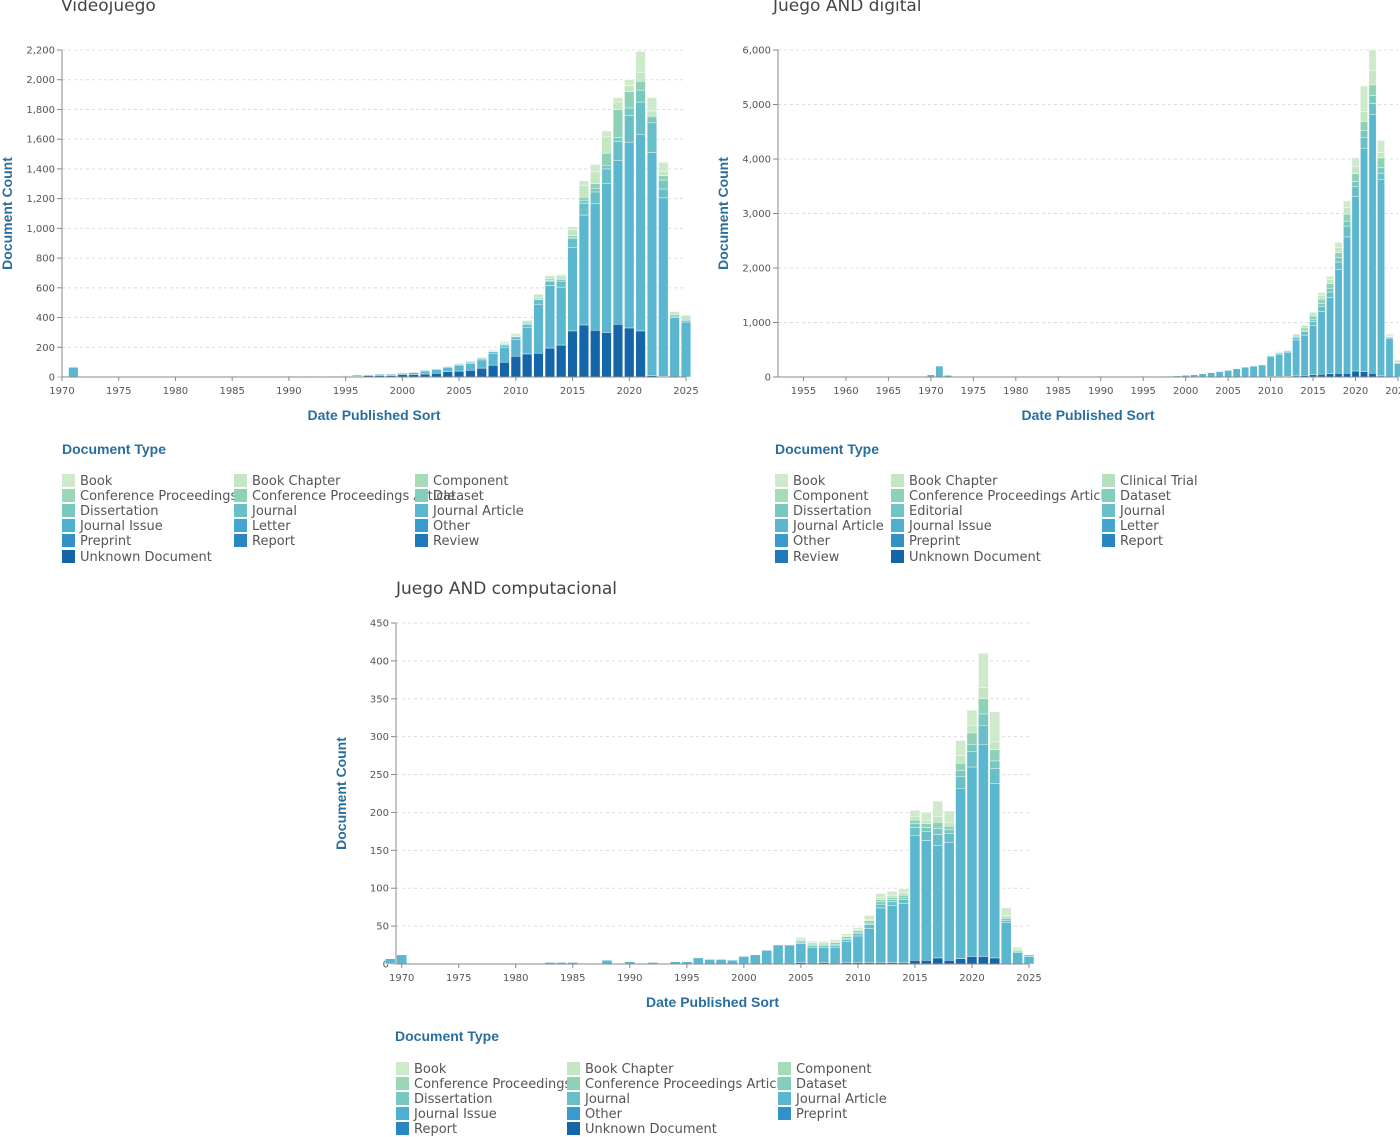  I want to click on y-tick-label: 2,200, so click(40, 51).